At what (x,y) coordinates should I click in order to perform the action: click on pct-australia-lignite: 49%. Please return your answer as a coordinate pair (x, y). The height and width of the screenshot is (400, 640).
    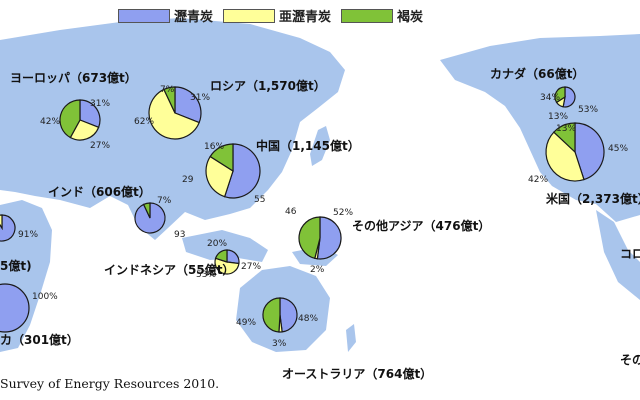
    Looking at the image, I should click on (246, 323).